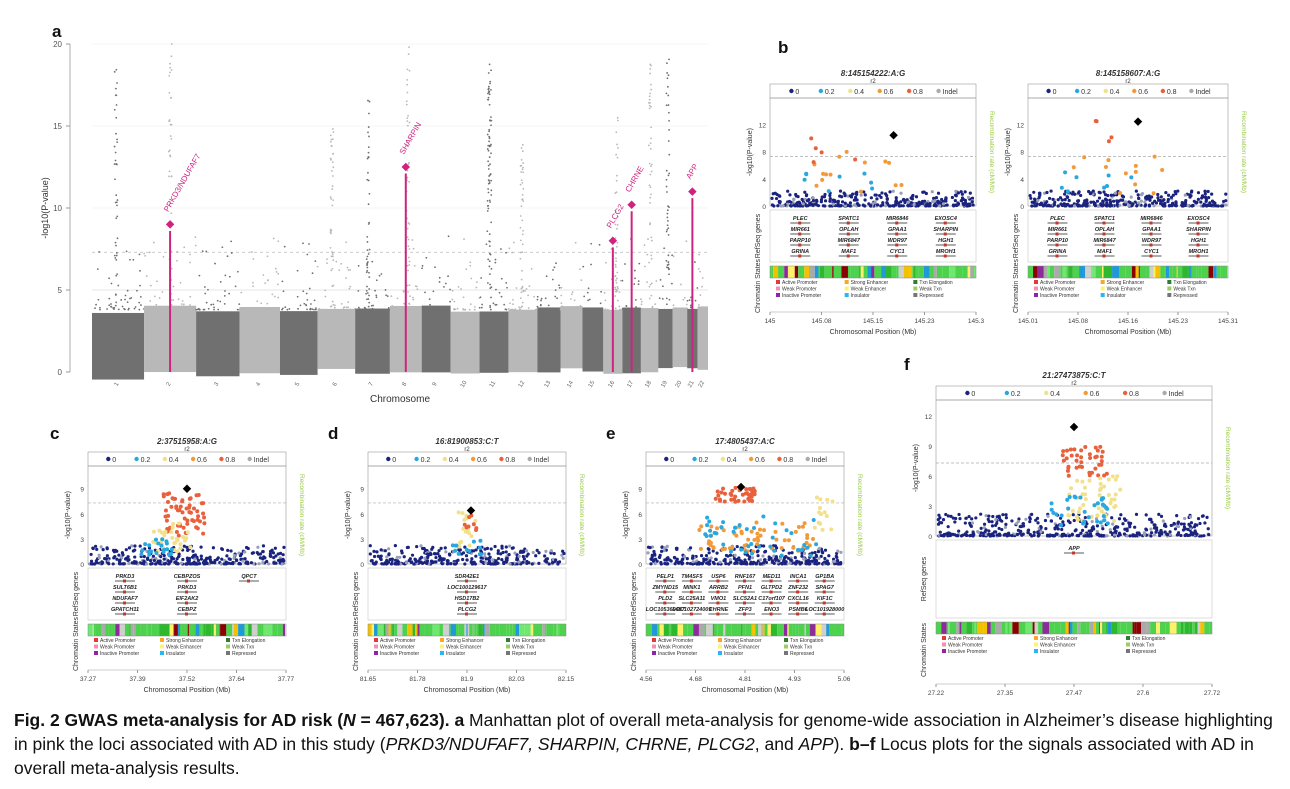 The width and height of the screenshot is (1290, 789). Describe the element at coordinates (1104, 219) in the screenshot. I see `gene-label: SPATC1` at that location.